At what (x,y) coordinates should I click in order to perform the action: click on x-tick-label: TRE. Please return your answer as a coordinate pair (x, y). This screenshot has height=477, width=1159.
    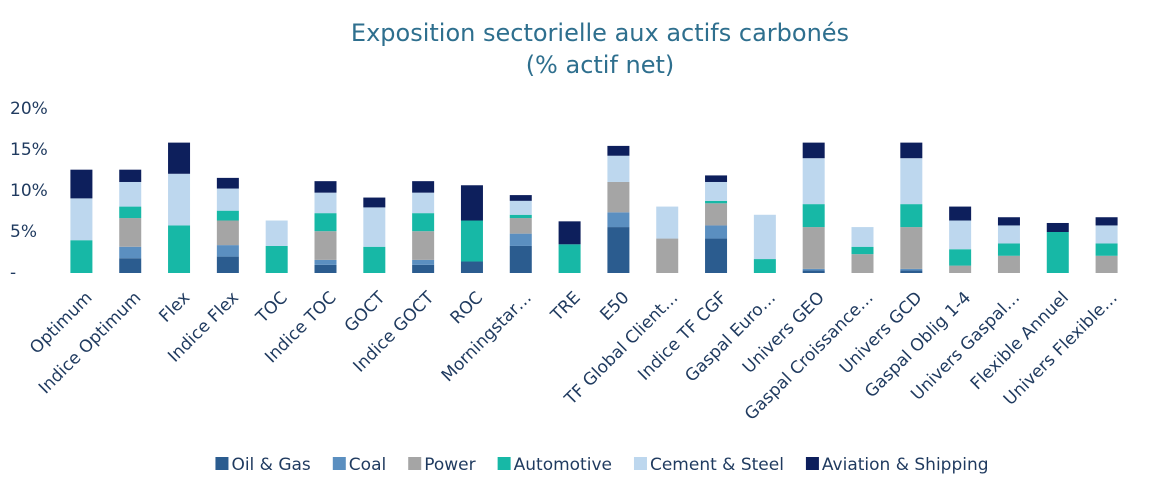
    Looking at the image, I should click on (566, 307).